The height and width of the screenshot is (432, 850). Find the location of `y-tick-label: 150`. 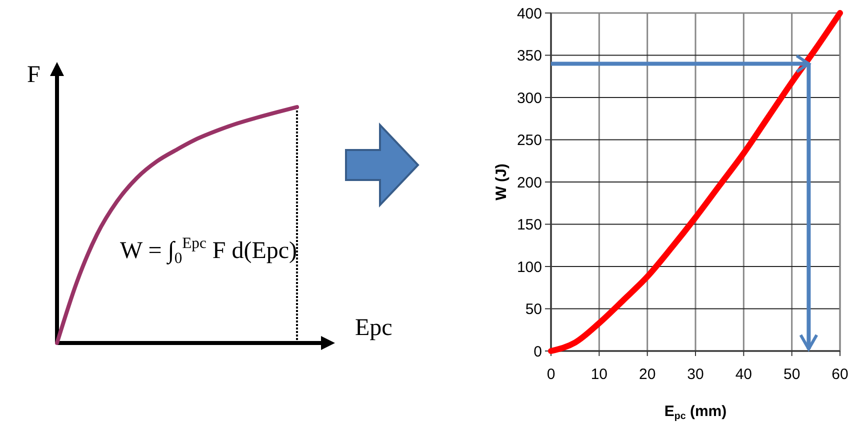

y-tick-label: 150 is located at coordinates (529, 225).